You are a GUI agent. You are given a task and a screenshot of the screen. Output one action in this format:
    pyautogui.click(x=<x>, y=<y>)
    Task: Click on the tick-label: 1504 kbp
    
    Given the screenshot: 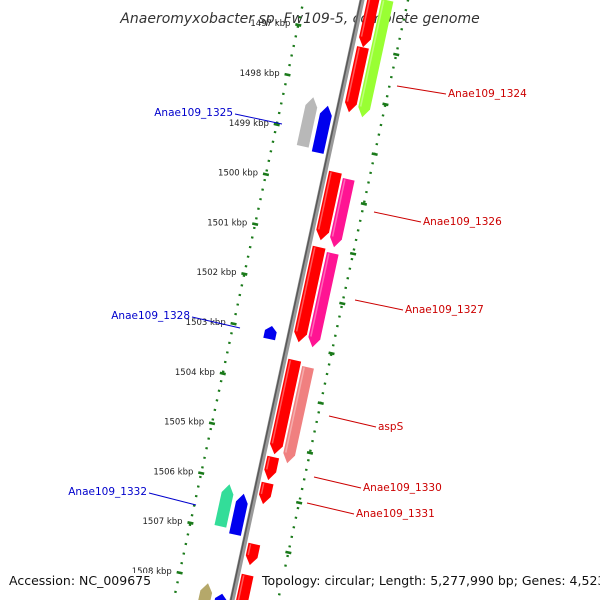 What is the action you would take?
    pyautogui.click(x=195, y=373)
    